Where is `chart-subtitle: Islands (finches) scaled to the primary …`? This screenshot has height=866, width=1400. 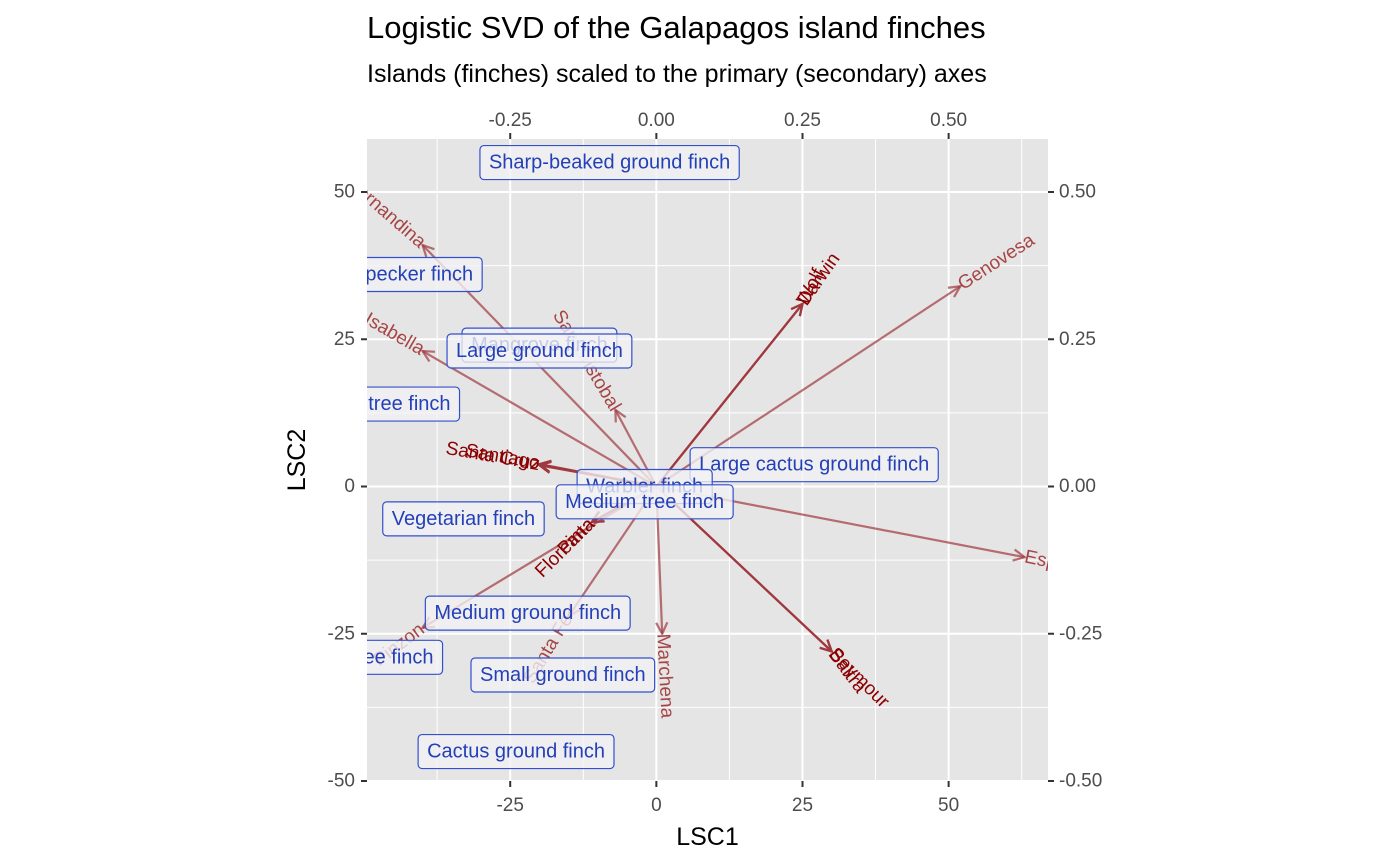
chart-subtitle: Islands (finches) scaled to the primary … is located at coordinates (677, 74).